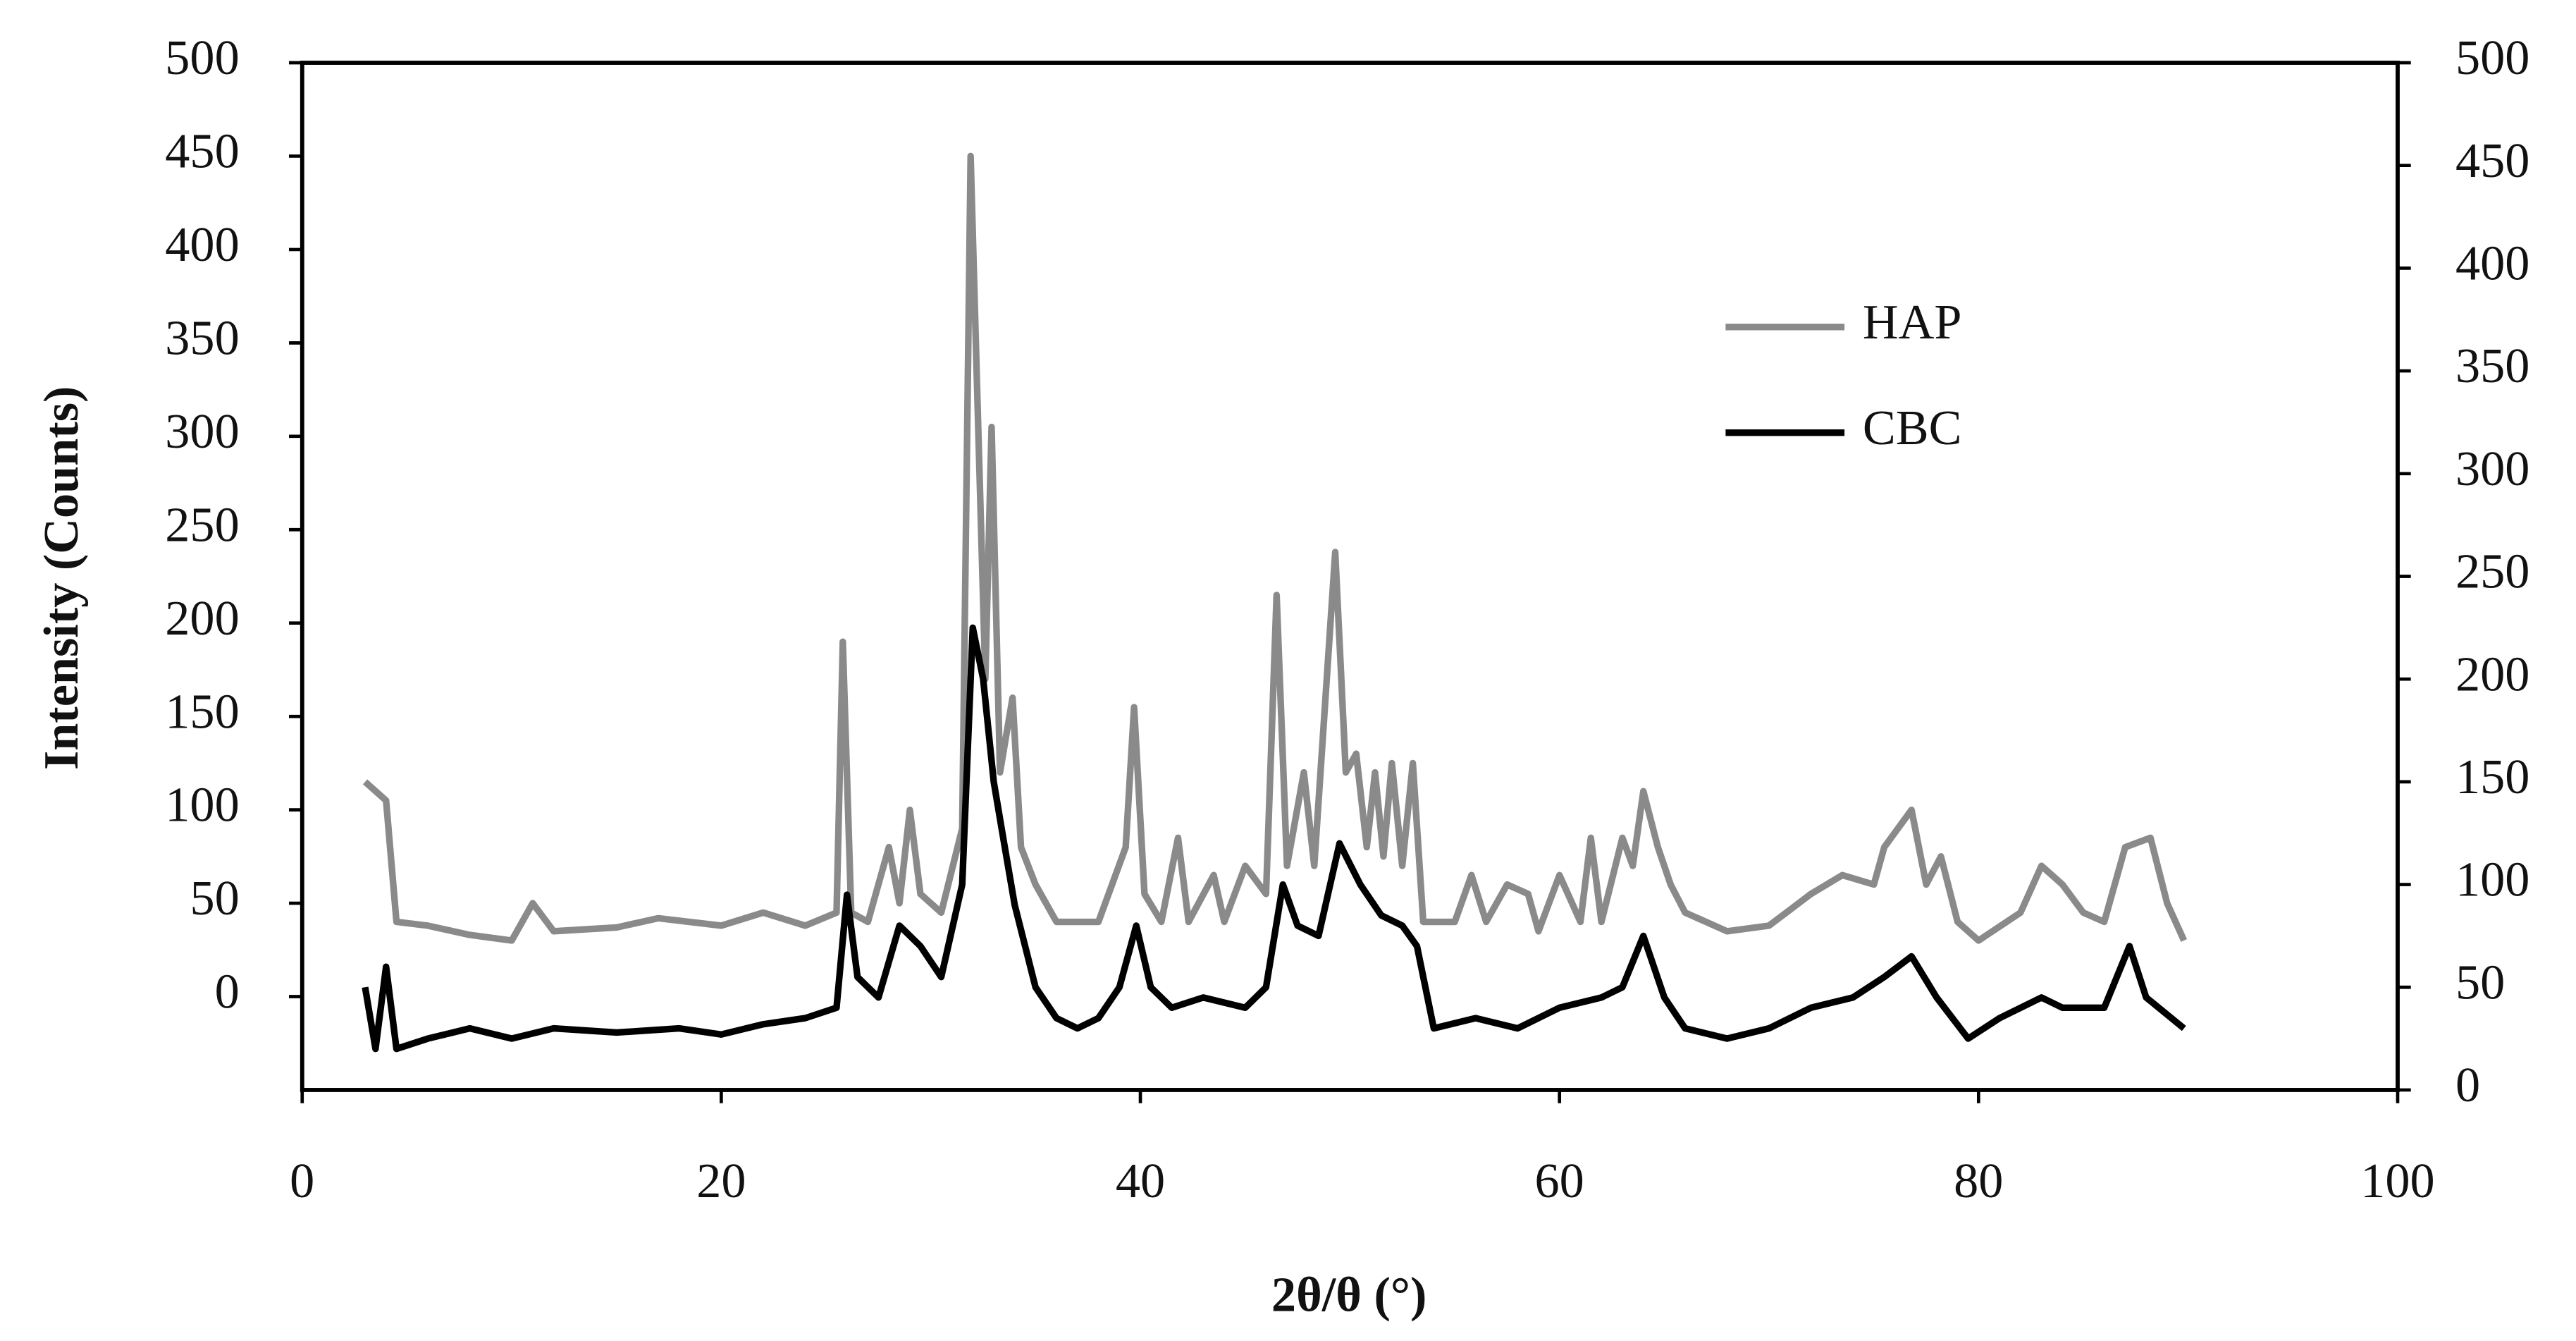 The image size is (2576, 1341). What do you see at coordinates (2492, 777) in the screenshot?
I see `y2-tick-label: 150` at bounding box center [2492, 777].